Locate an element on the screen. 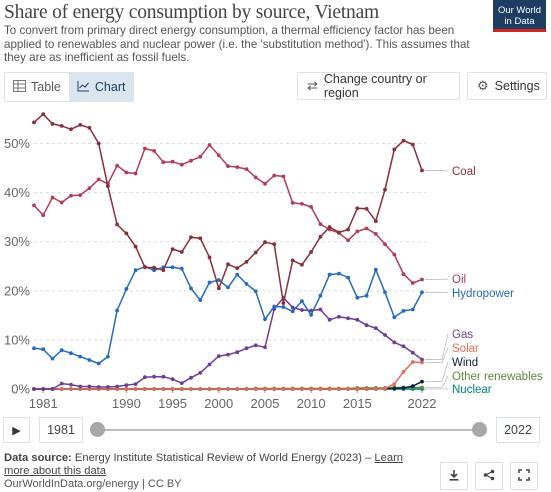  timeline-end-handle is located at coordinates (479, 429).